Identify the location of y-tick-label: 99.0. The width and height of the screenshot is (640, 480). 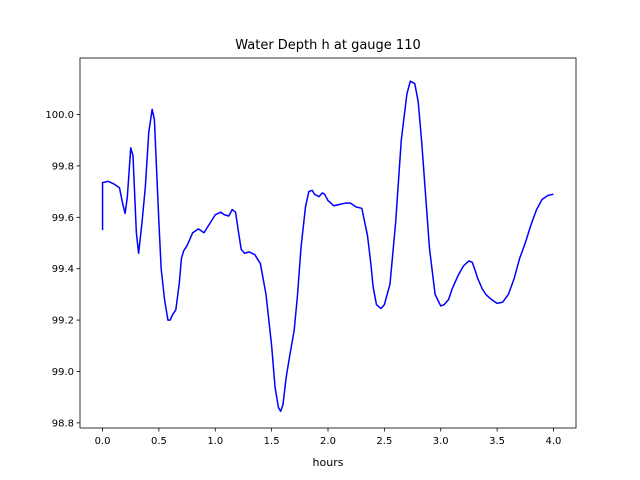
(63, 372).